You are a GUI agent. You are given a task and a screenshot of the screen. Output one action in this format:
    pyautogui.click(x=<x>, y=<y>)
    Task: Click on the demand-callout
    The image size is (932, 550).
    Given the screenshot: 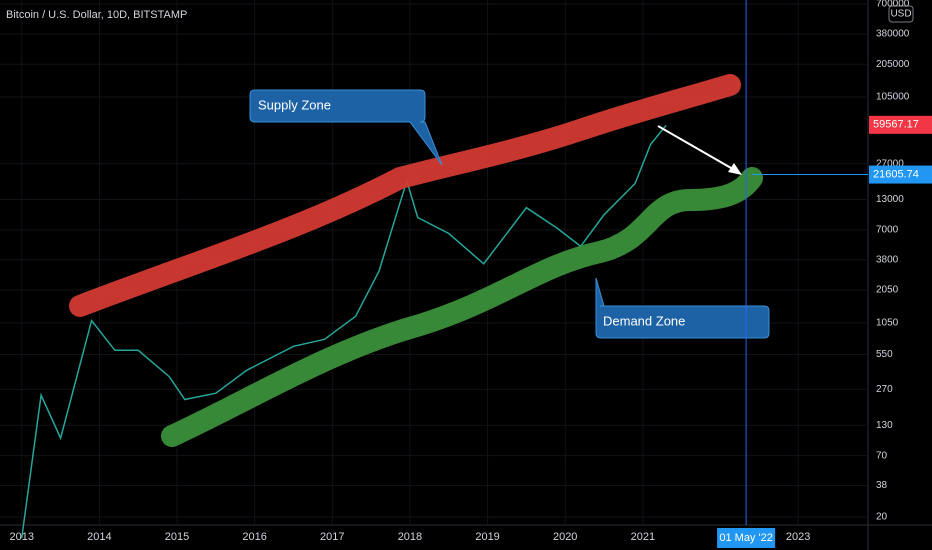 What is the action you would take?
    pyautogui.click(x=682, y=308)
    